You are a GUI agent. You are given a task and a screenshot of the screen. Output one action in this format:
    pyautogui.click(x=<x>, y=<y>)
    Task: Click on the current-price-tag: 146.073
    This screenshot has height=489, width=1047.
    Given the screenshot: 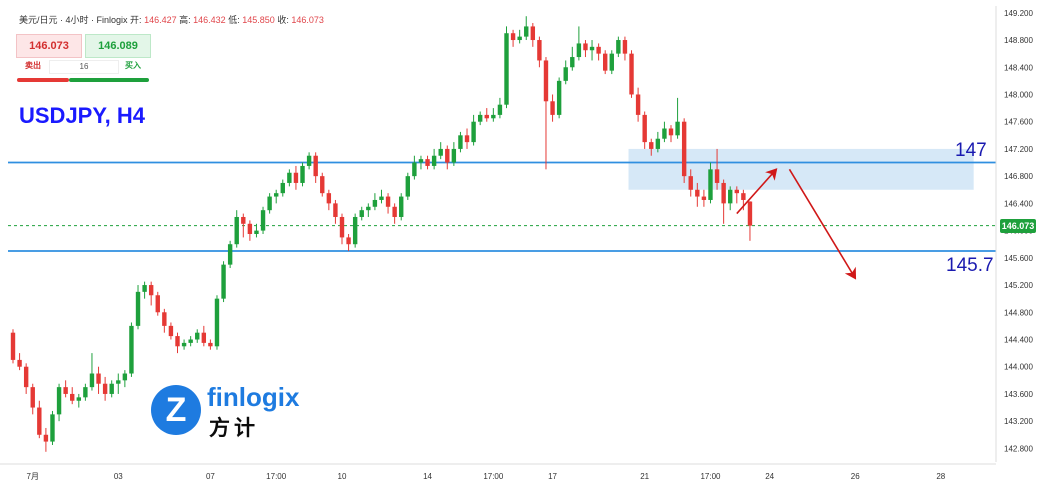 What is the action you would take?
    pyautogui.click(x=1018, y=225)
    